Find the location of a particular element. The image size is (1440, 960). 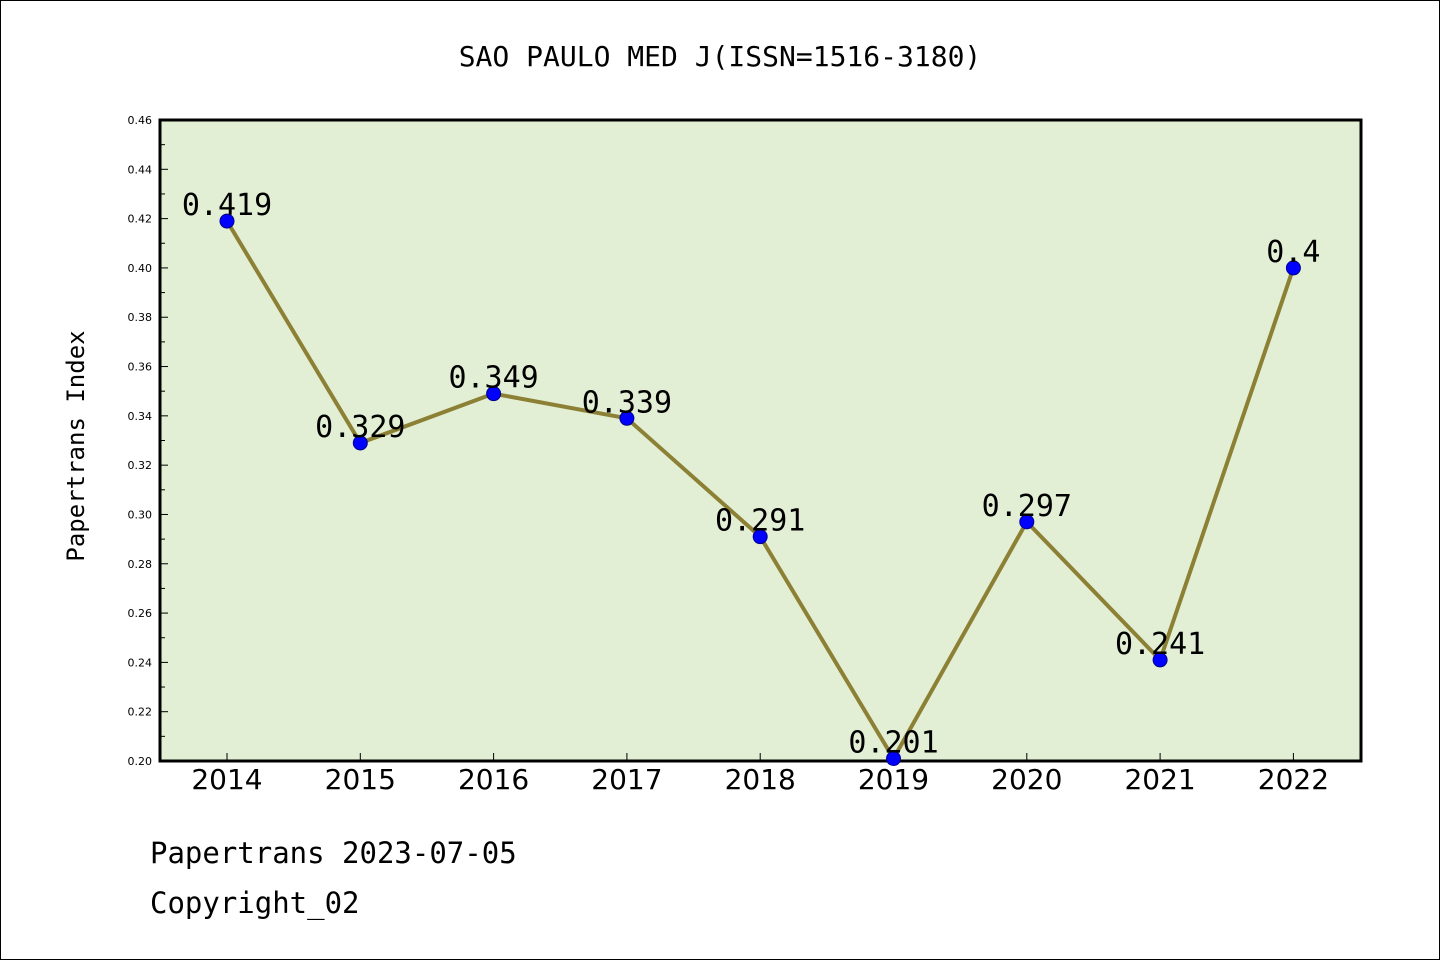

y-tick-label: 0.22 is located at coordinates (140, 712).